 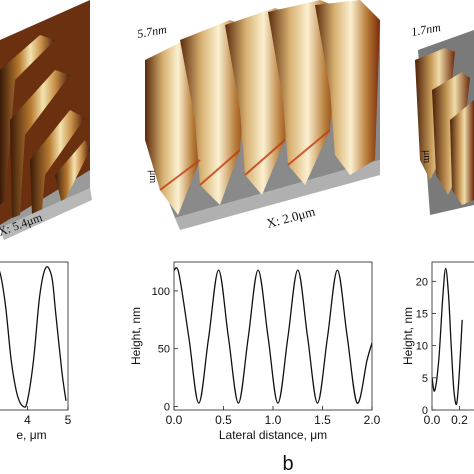 What do you see at coordinates (422, 314) in the screenshot?
I see `y-tick-label: 15` at bounding box center [422, 314].